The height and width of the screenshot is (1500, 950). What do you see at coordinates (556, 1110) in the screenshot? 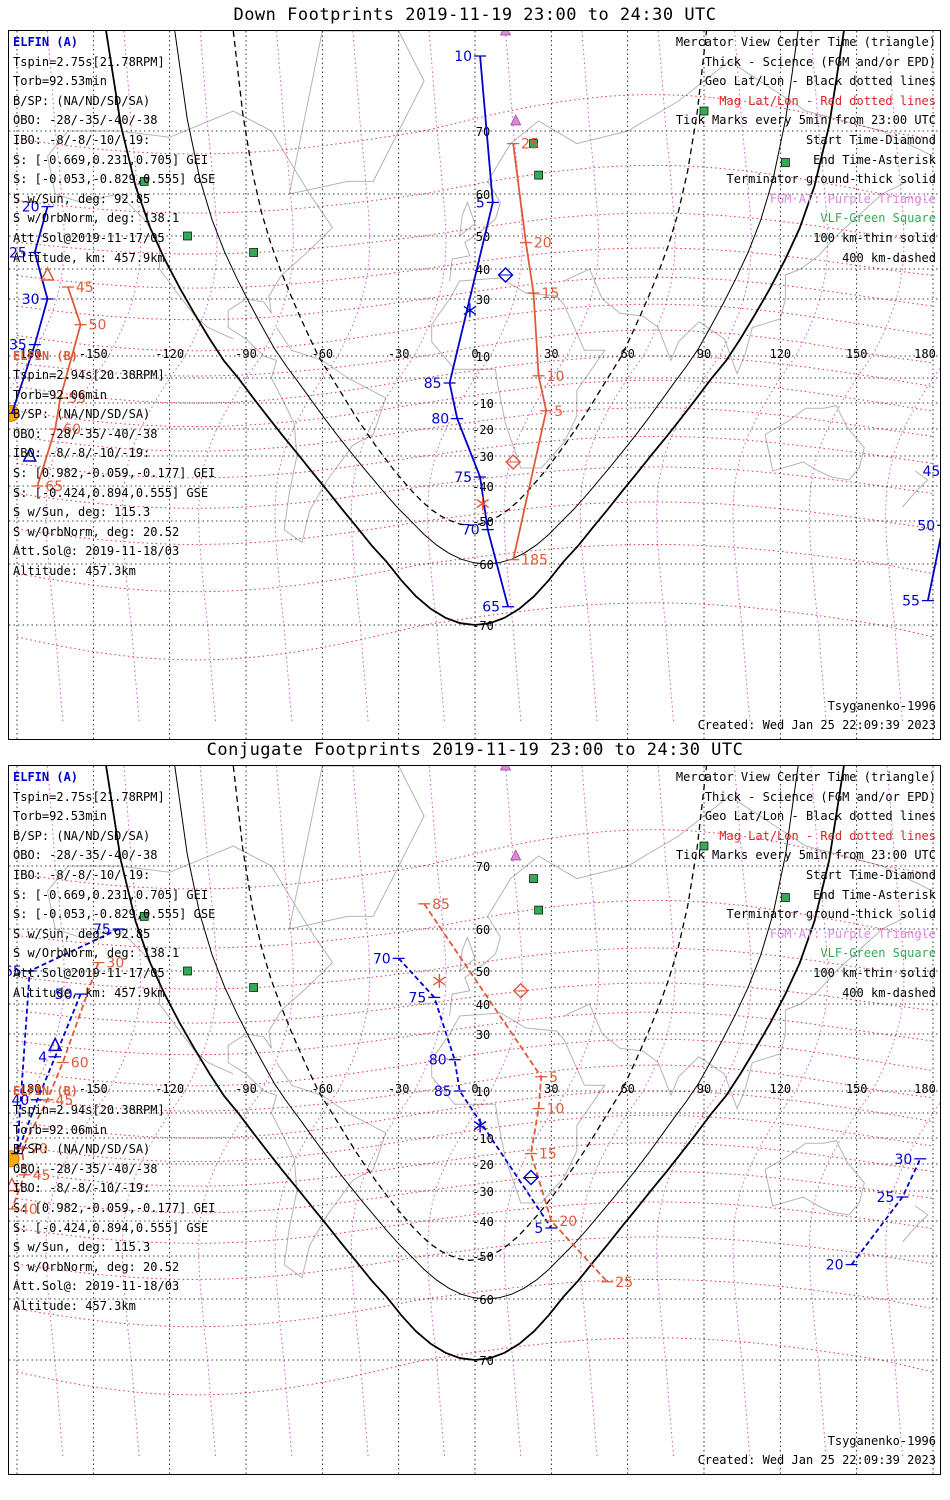
I see `elfin-b-tick-label: 10` at bounding box center [556, 1110].